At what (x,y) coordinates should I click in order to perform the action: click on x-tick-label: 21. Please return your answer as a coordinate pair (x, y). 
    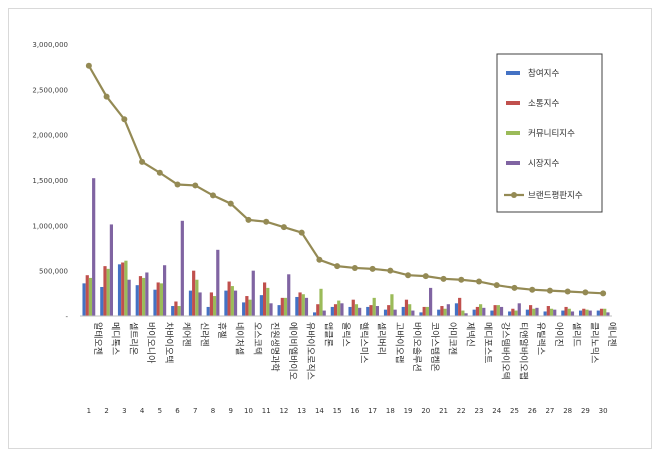
    Looking at the image, I should click on (443, 411).